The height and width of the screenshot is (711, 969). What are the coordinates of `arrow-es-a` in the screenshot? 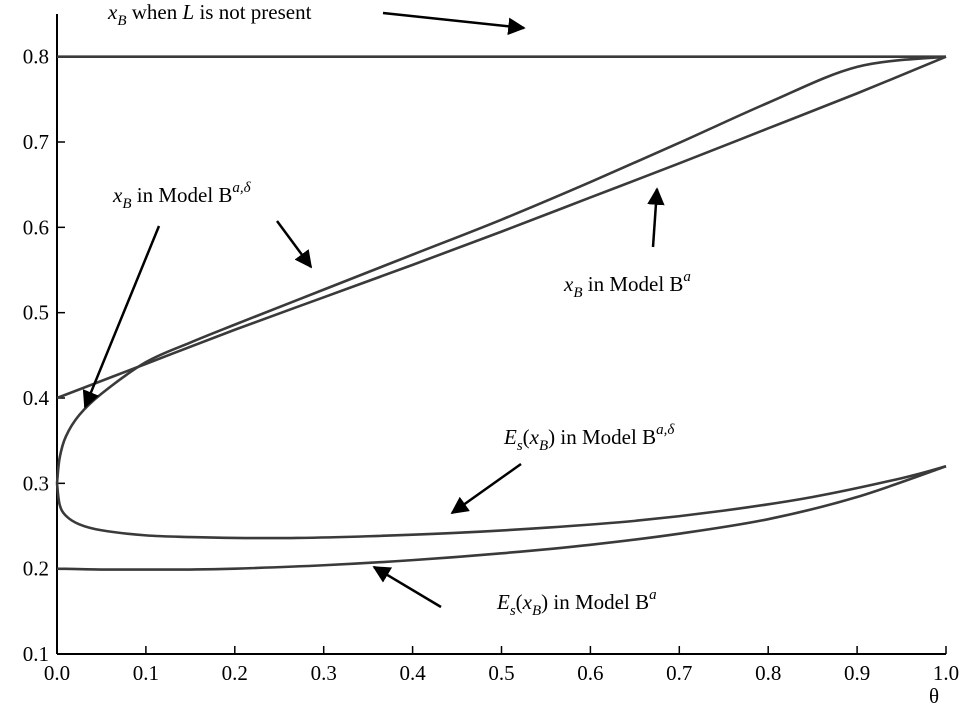 It's located at (407, 587).